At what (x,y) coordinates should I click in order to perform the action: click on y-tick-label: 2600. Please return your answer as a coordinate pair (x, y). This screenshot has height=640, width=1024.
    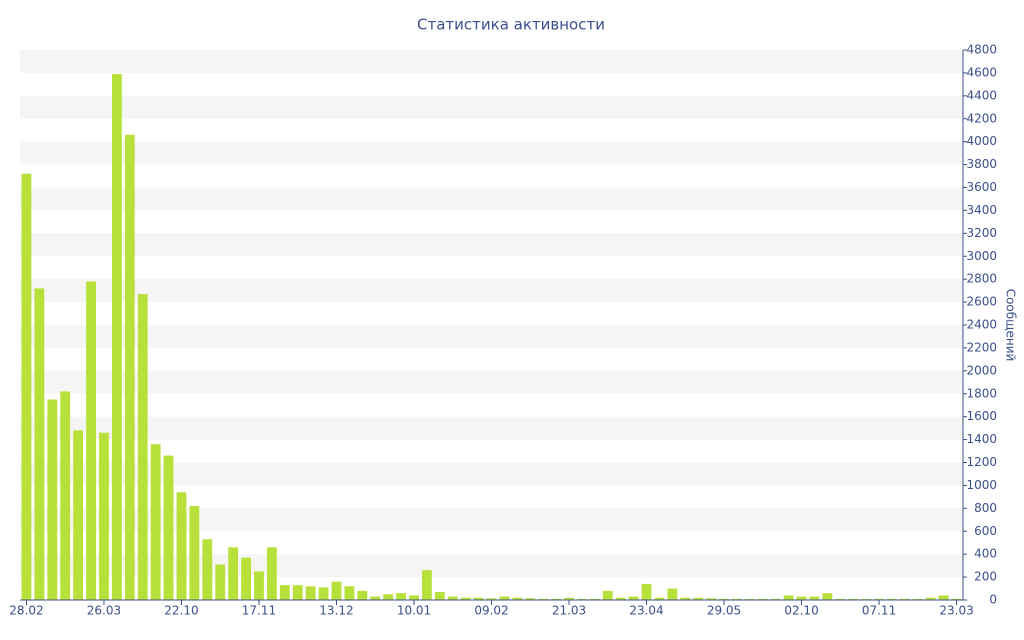
    Looking at the image, I should click on (981, 302).